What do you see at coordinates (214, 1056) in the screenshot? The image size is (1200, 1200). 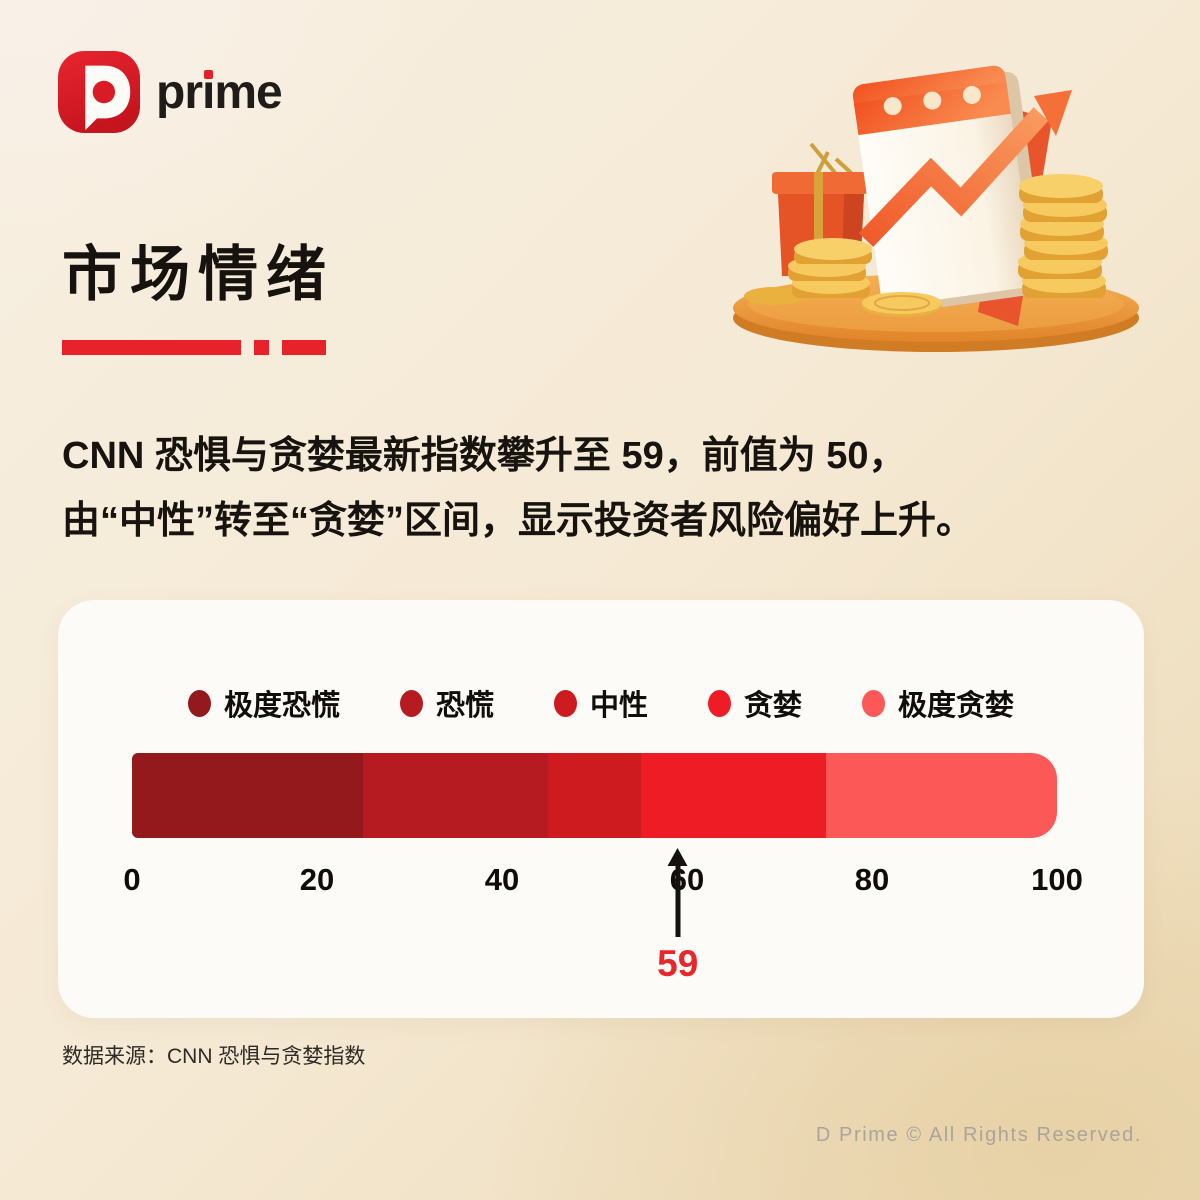 I see `data-source-note: 数据来源：CNN 恐惧与贪婪指数` at bounding box center [214, 1056].